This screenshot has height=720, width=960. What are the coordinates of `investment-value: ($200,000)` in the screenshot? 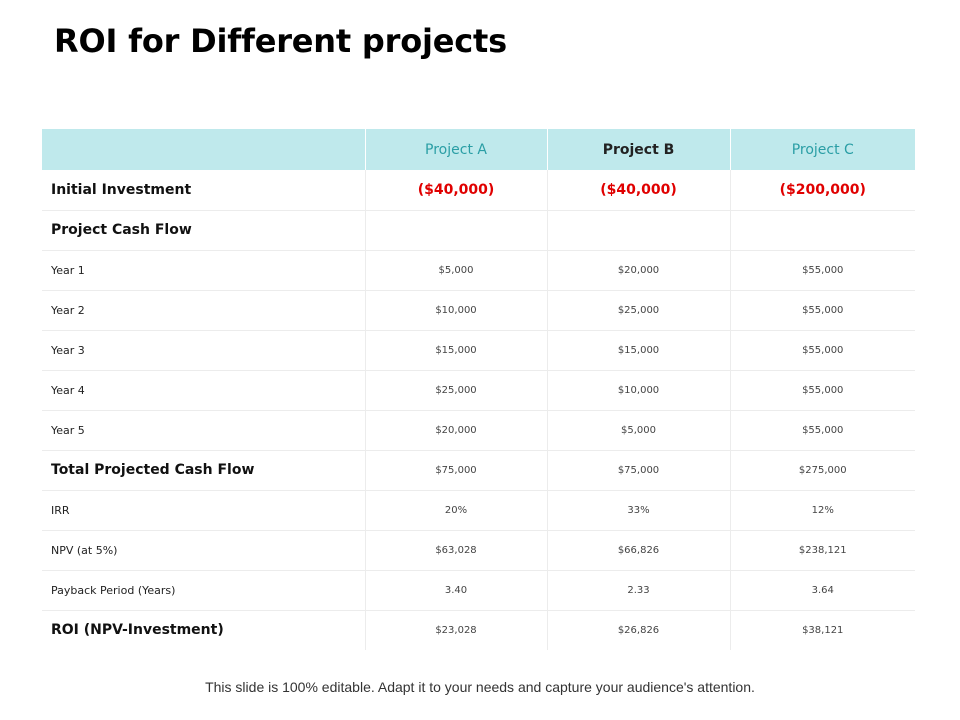 It's located at (822, 190).